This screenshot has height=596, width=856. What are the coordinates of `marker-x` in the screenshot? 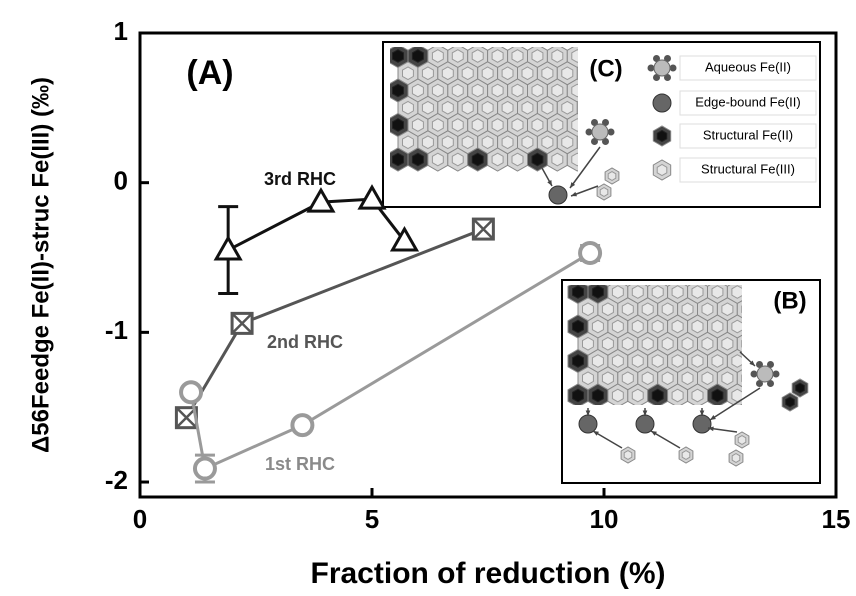 It's located at (186, 417).